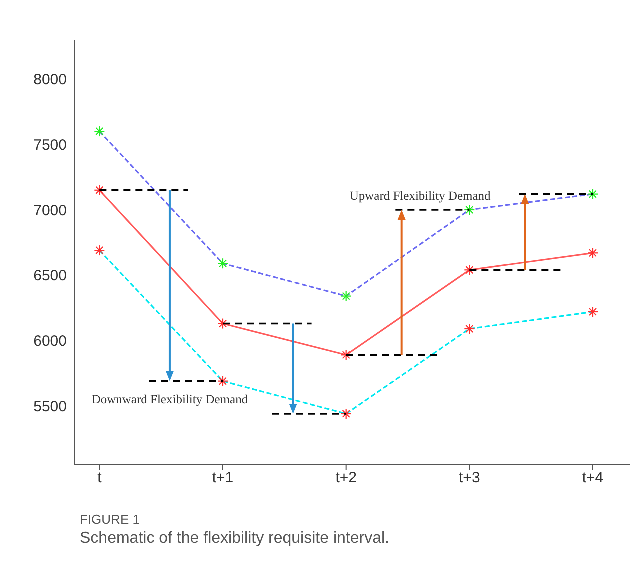 The image size is (639, 583). Describe the element at coordinates (50, 341) in the screenshot. I see `y-tick-label: 6000` at that location.